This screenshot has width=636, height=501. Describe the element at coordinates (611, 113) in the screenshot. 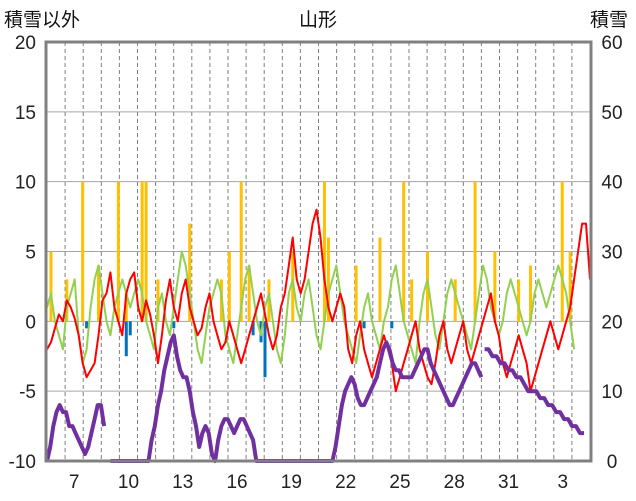

I see `right-tick-label: 50` at that location.